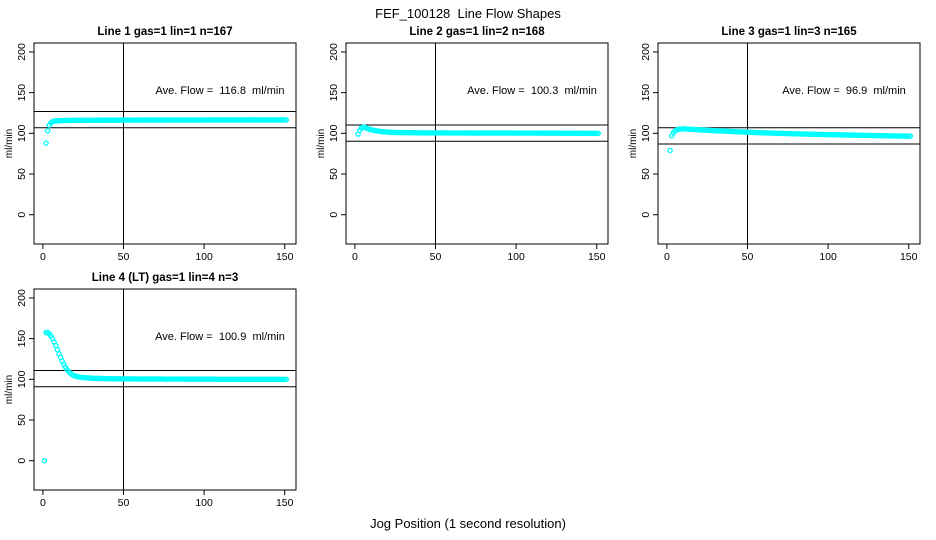 The width and height of the screenshot is (936, 540). What do you see at coordinates (532, 91) in the screenshot?
I see `ave-flow-annotation: Ave. Flow = 100.3 ml/min` at bounding box center [532, 91].